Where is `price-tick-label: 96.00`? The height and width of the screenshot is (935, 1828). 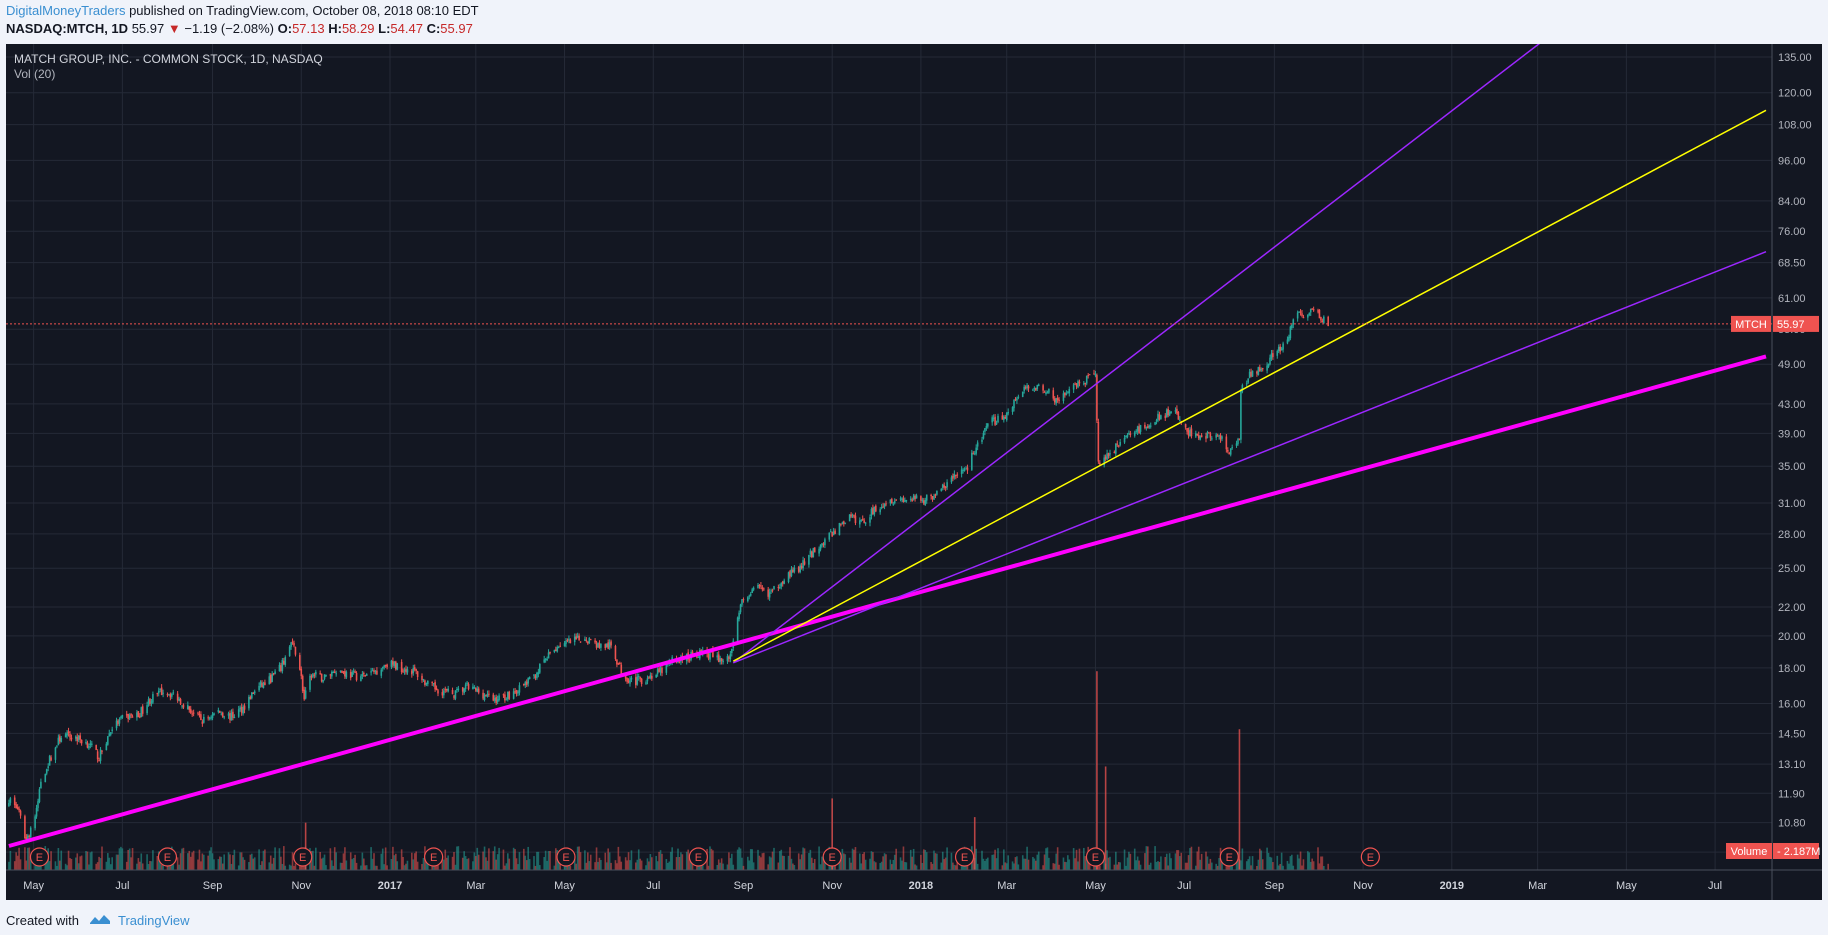 price-tick-label: 96.00 is located at coordinates (1792, 161).